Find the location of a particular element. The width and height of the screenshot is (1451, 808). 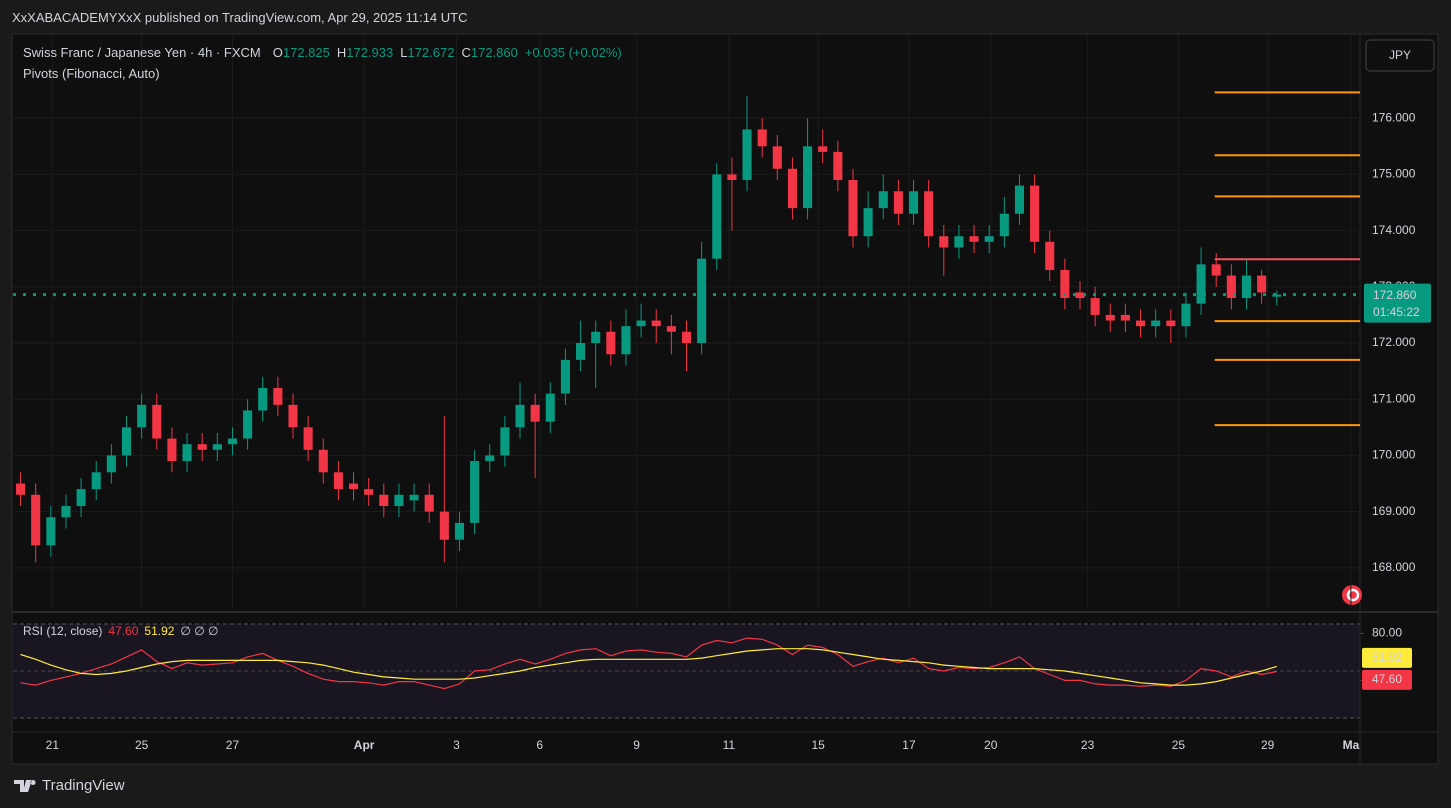

alert-icon is located at coordinates (1352, 595).